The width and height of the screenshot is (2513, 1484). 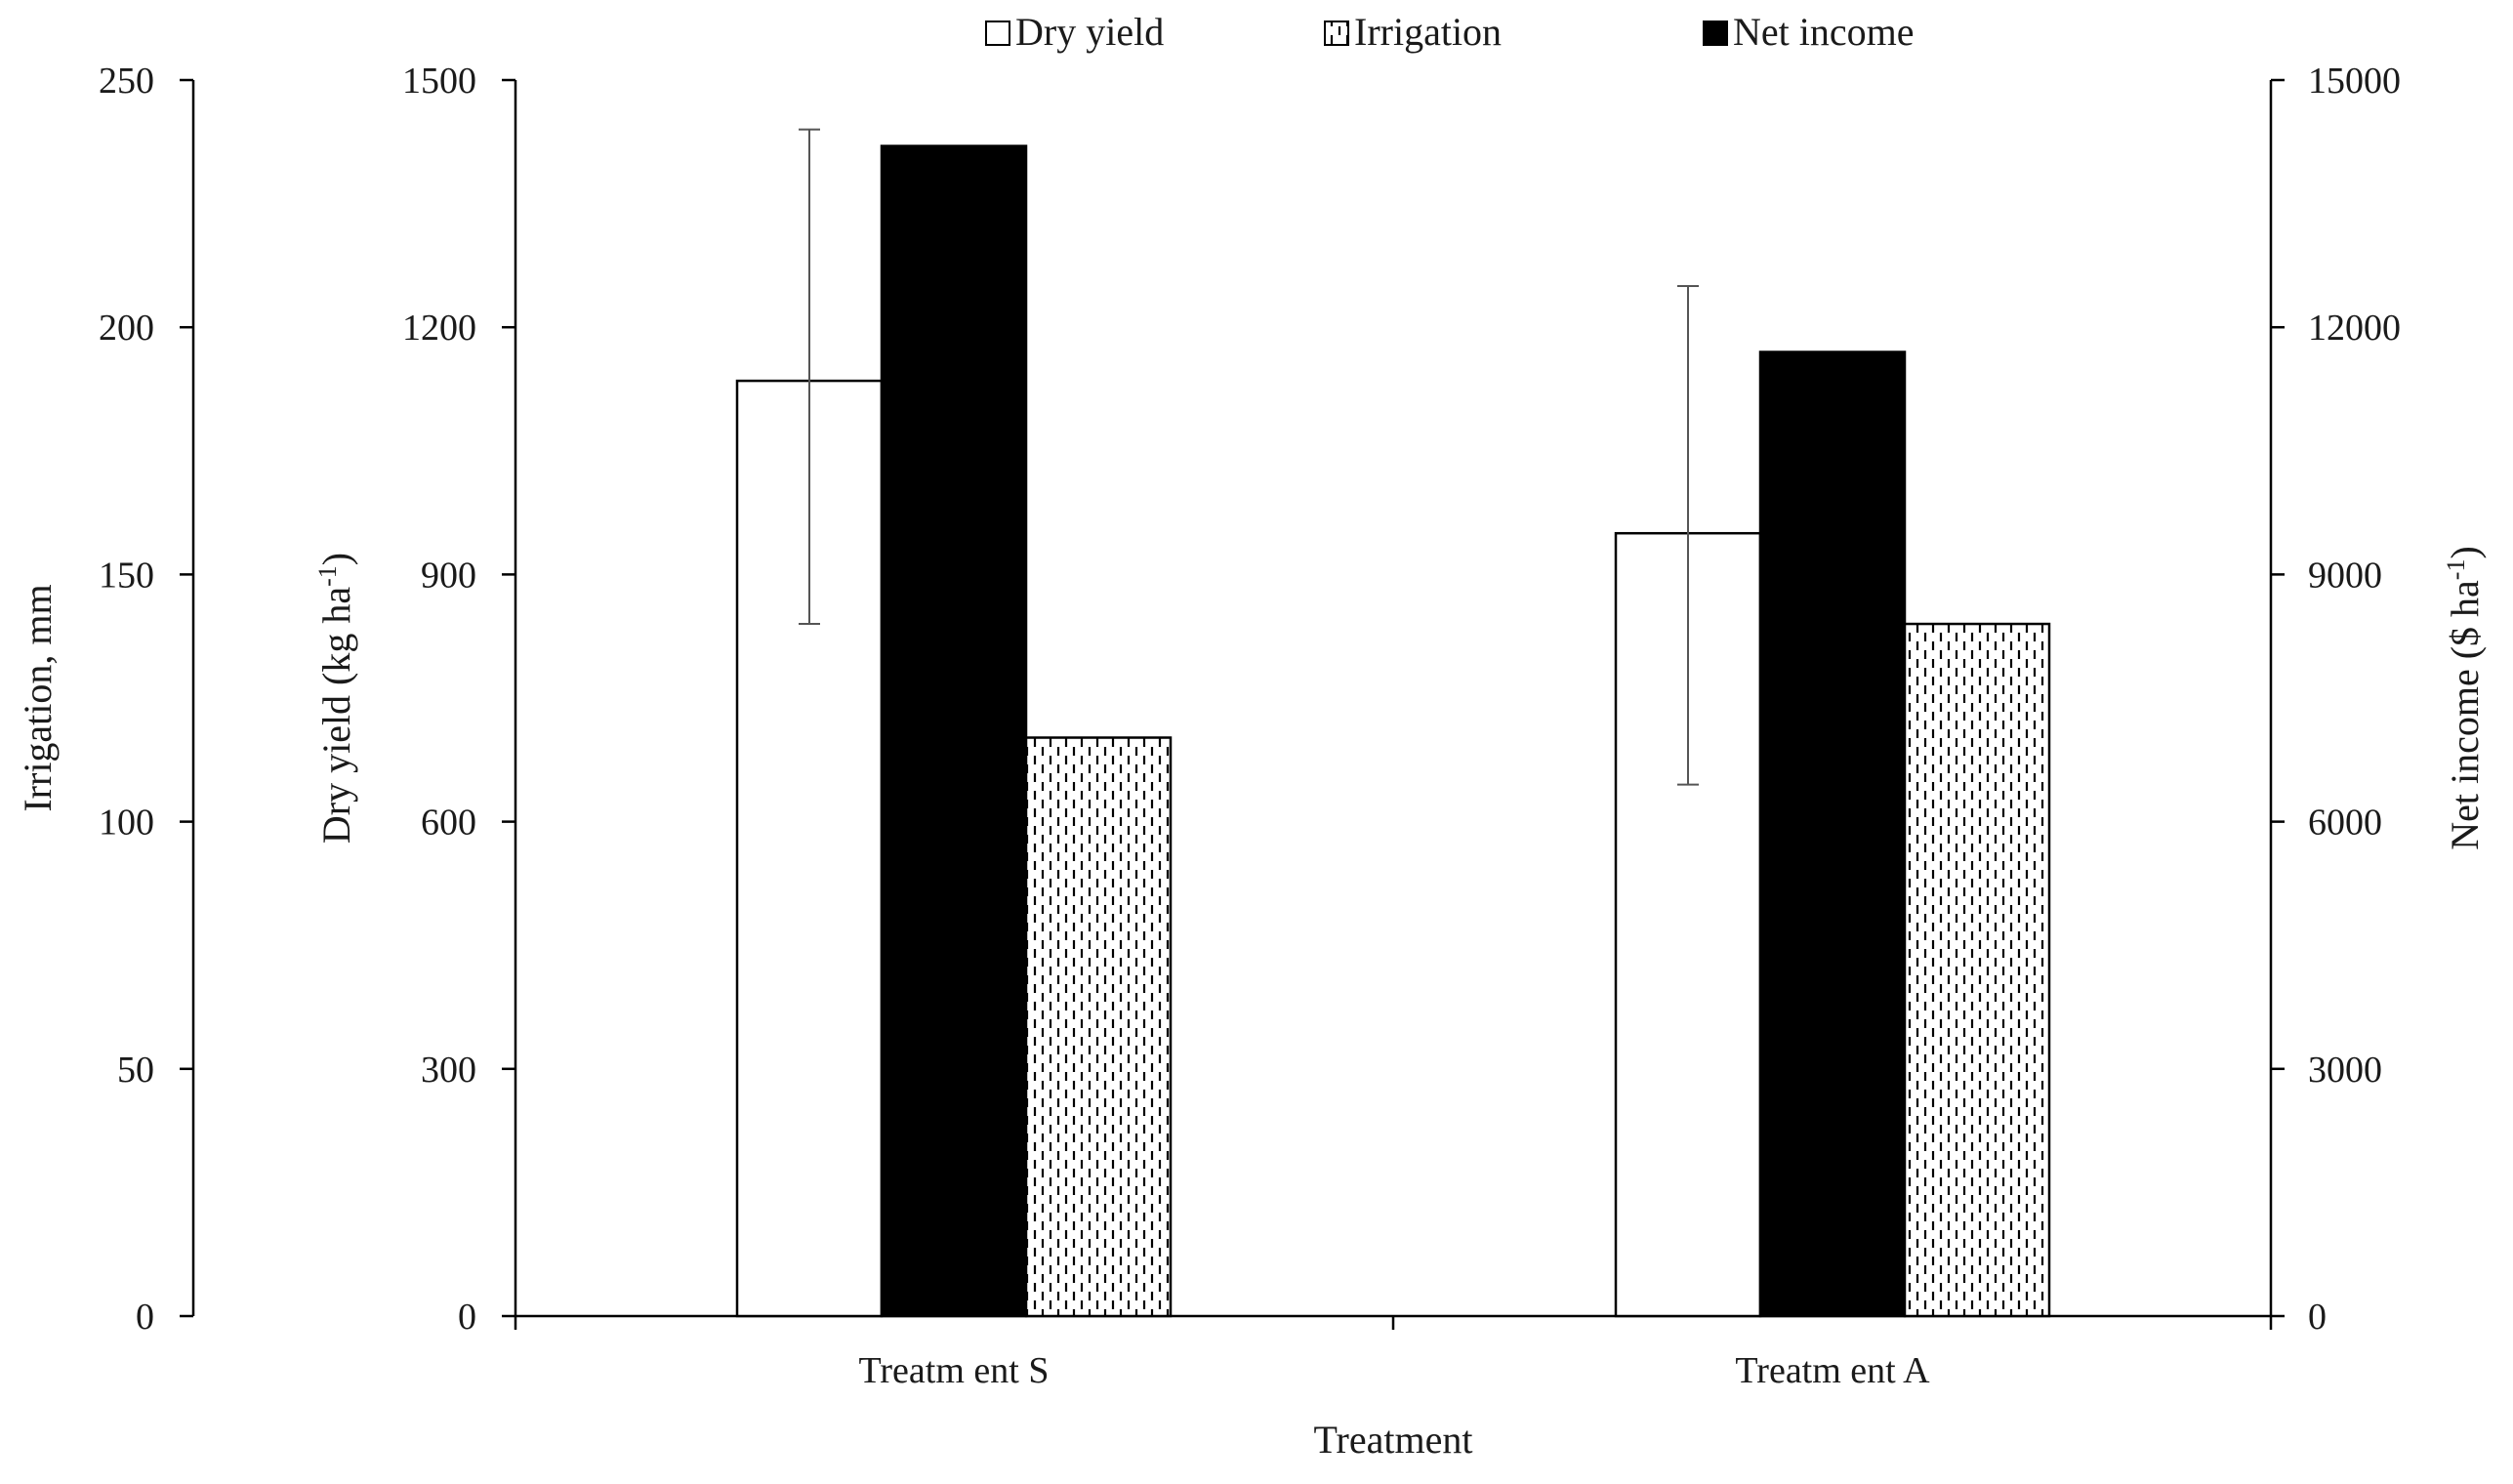 What do you see at coordinates (126, 329) in the screenshot?
I see `irrigation-tick-label: 200` at bounding box center [126, 329].